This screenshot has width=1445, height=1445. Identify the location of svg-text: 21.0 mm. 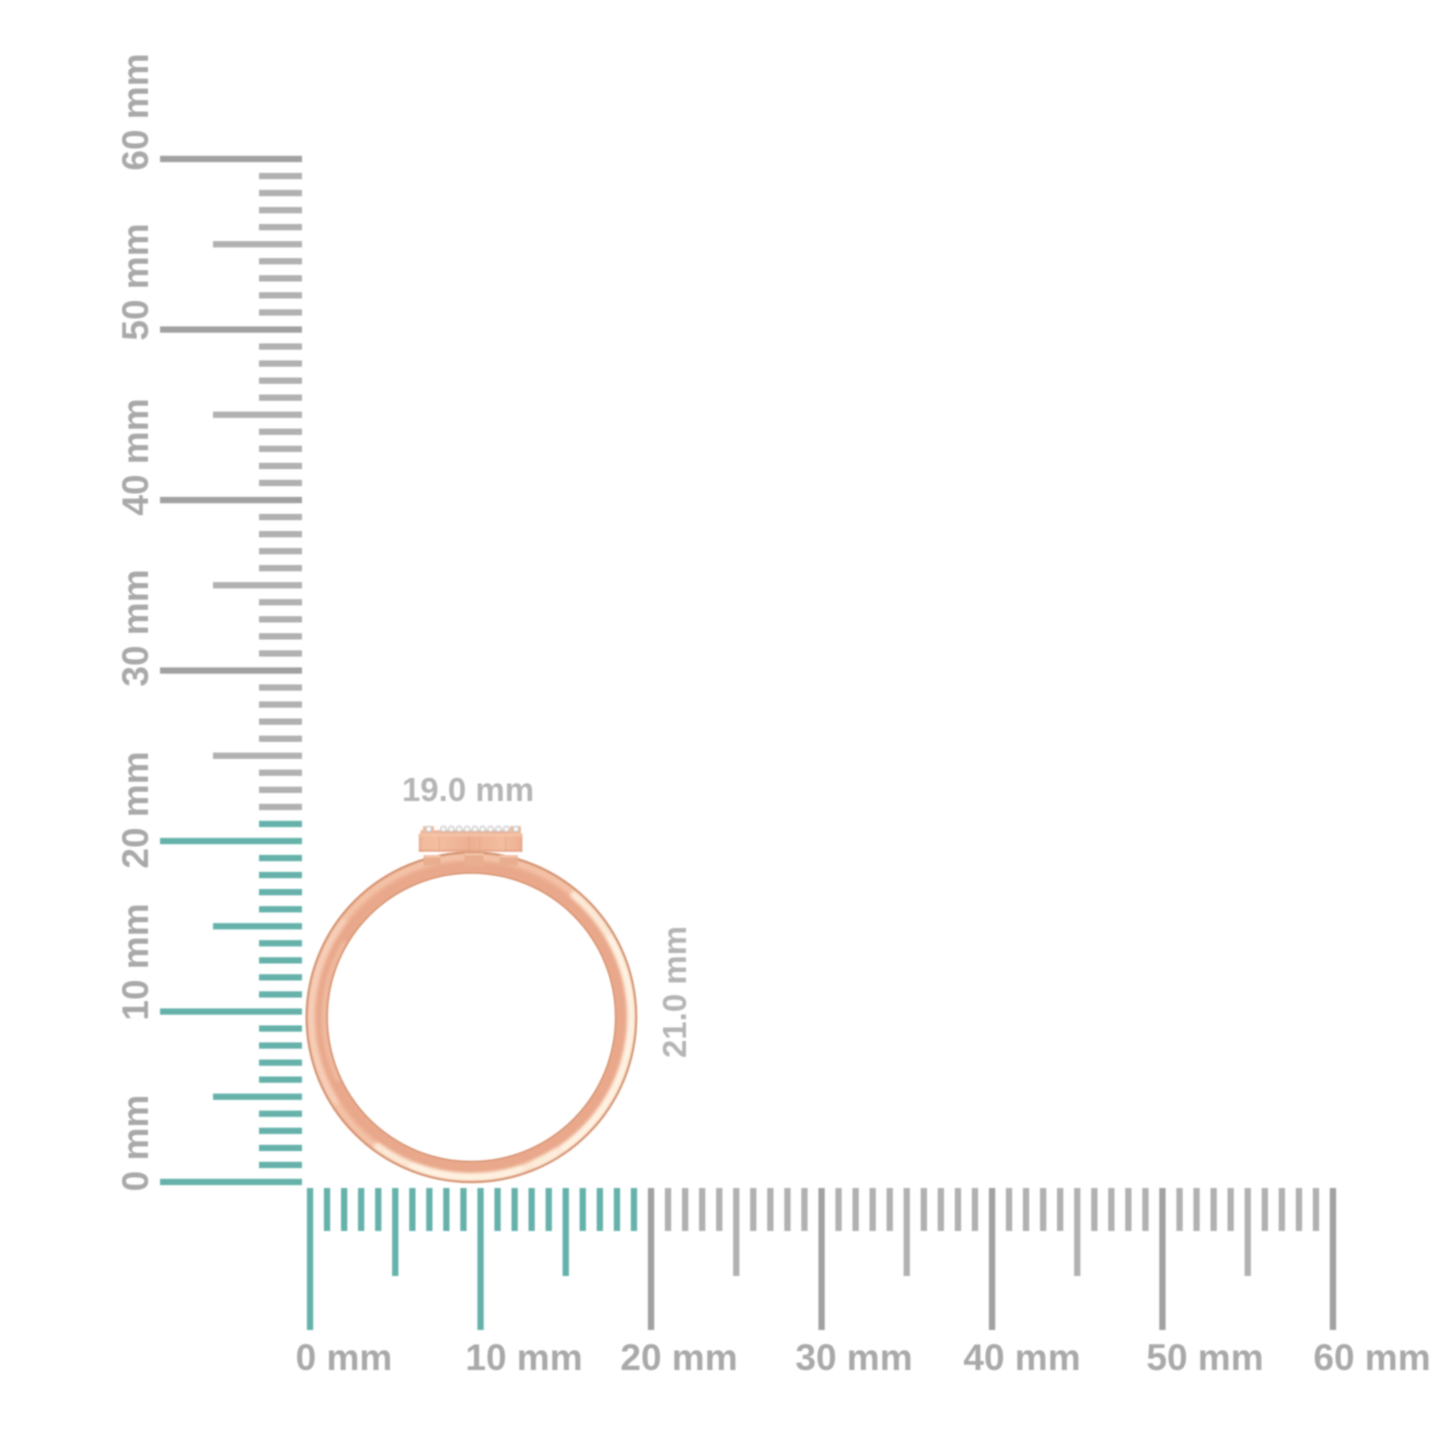
(674, 992).